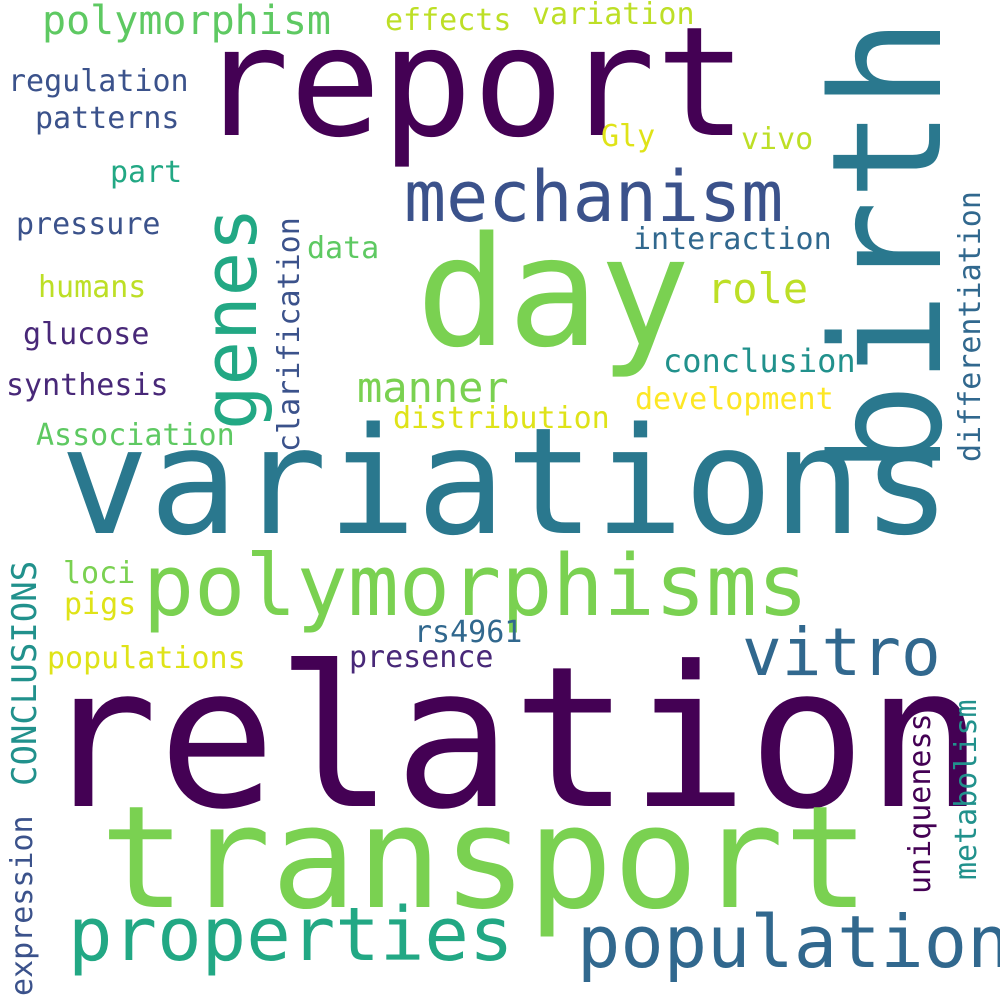 The image size is (1000, 1000). I want to click on word-conclusion: conclusion, so click(759, 361).